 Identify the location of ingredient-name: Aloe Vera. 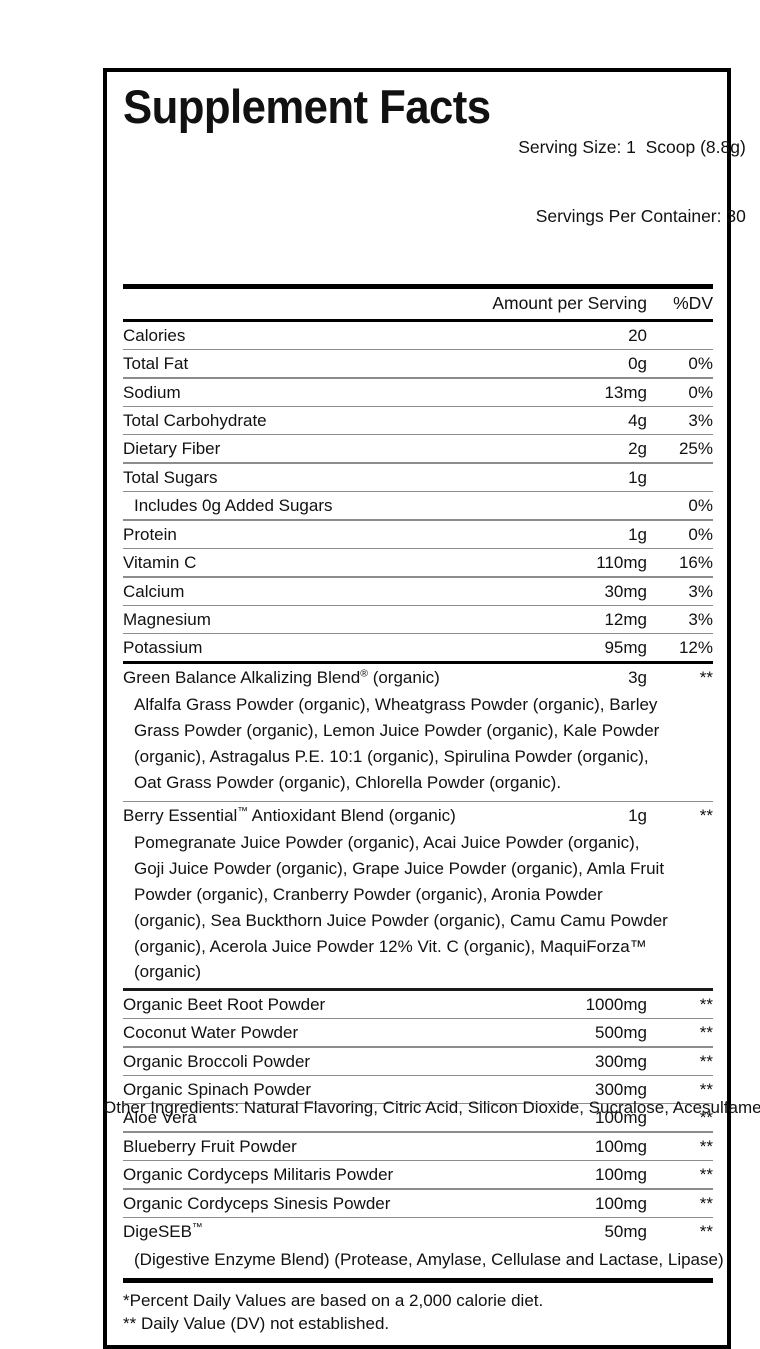
(160, 1118).